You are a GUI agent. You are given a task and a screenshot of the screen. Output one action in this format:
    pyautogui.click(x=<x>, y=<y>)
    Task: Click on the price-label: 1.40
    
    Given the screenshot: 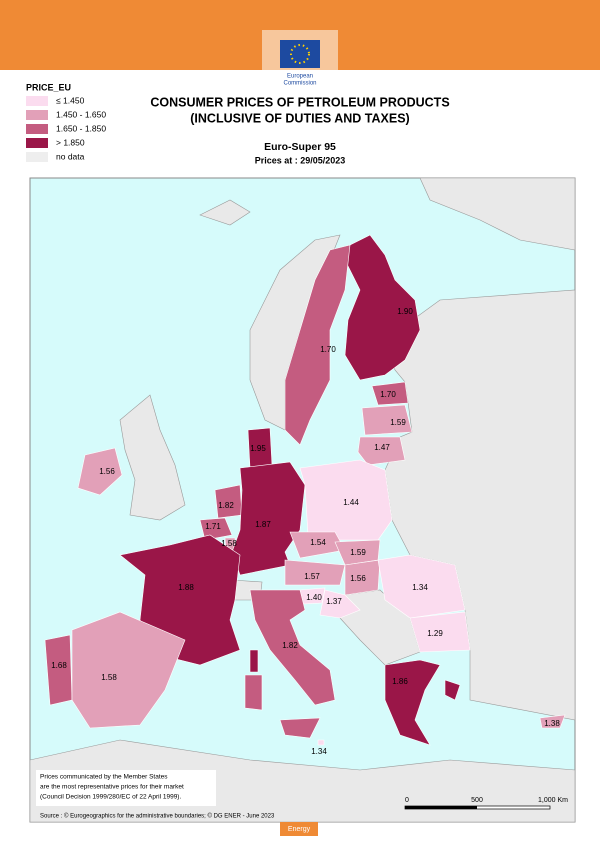 What is the action you would take?
    pyautogui.click(x=314, y=597)
    